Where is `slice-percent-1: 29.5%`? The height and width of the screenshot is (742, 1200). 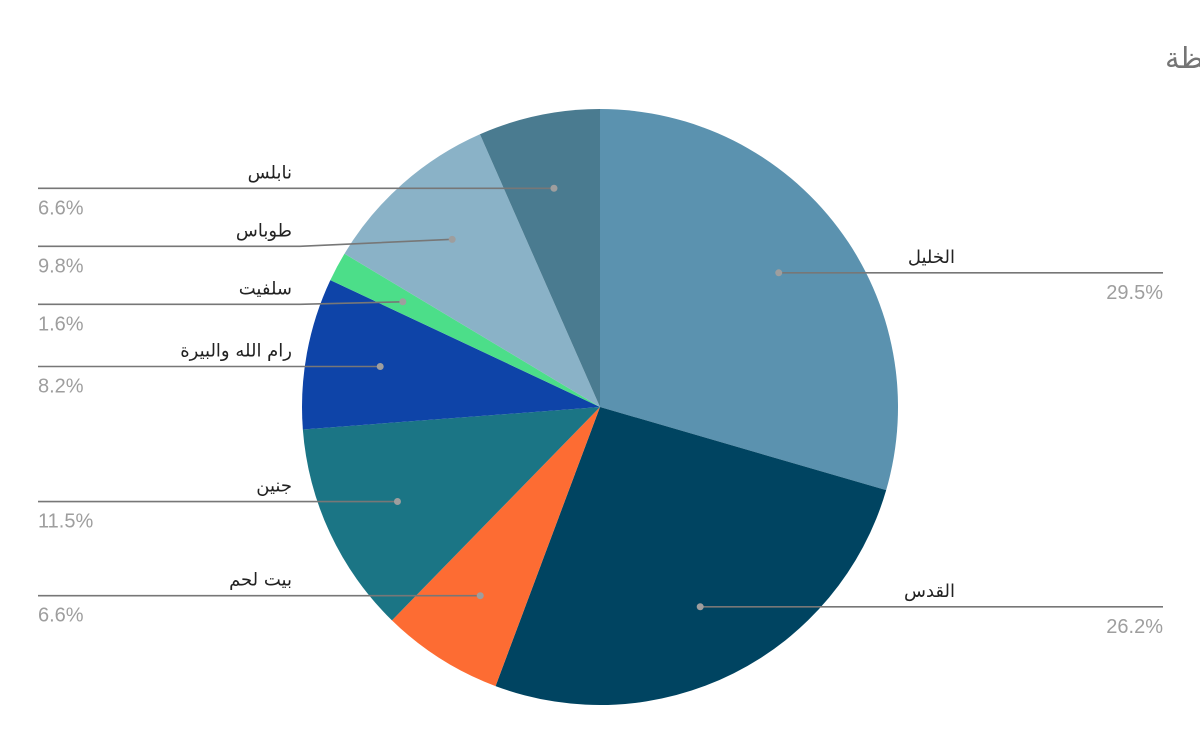
slice-percent-1: 29.5% is located at coordinates (1134, 293).